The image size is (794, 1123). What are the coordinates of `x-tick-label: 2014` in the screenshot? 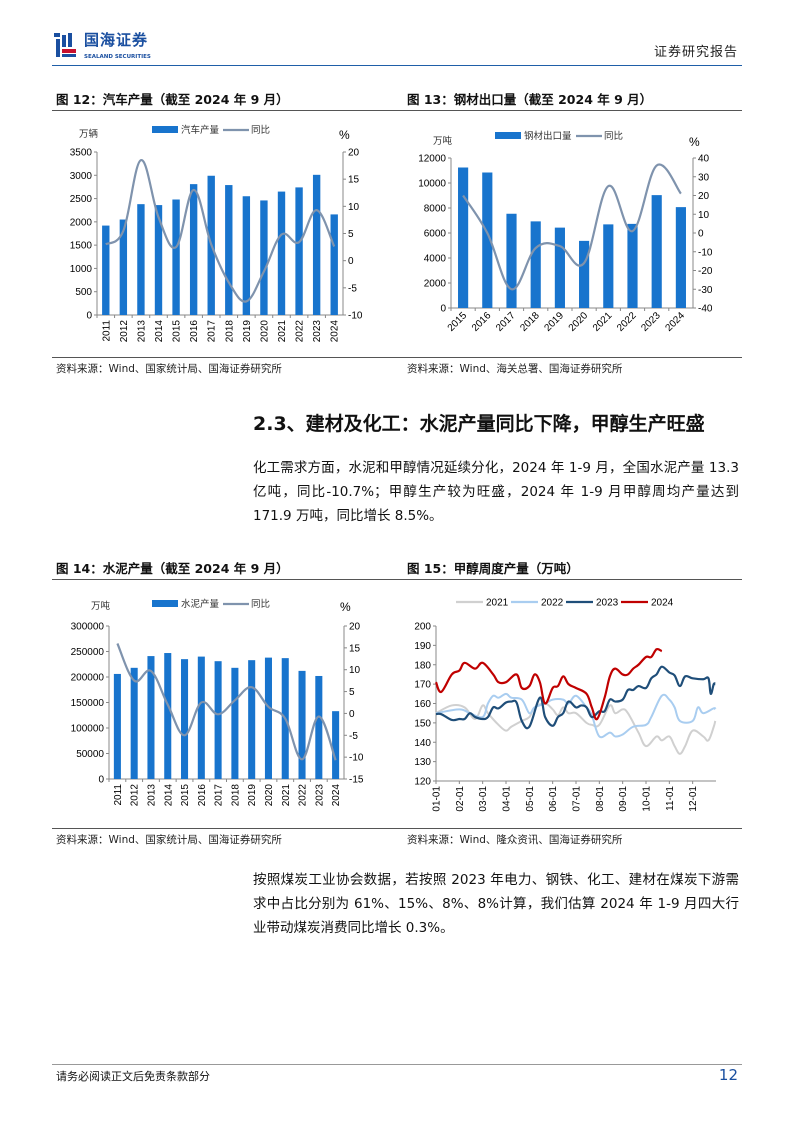 It's located at (159, 331).